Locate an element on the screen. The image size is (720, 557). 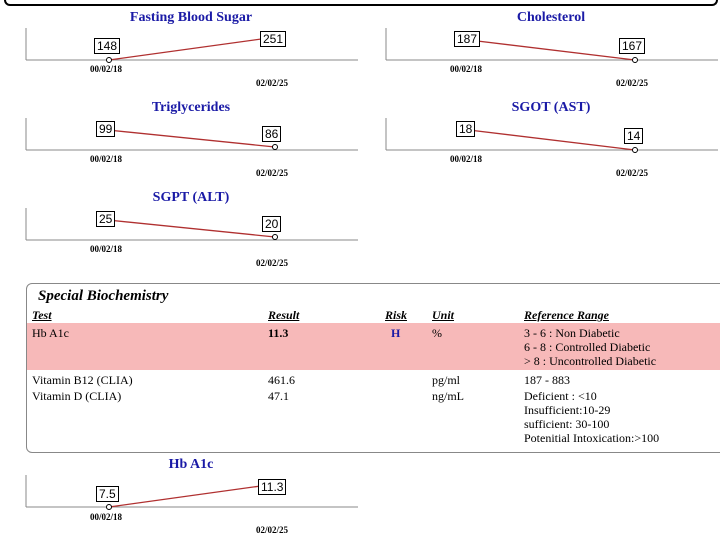
chart-title: Fasting Blood Sugar is located at coordinates (191, 17).